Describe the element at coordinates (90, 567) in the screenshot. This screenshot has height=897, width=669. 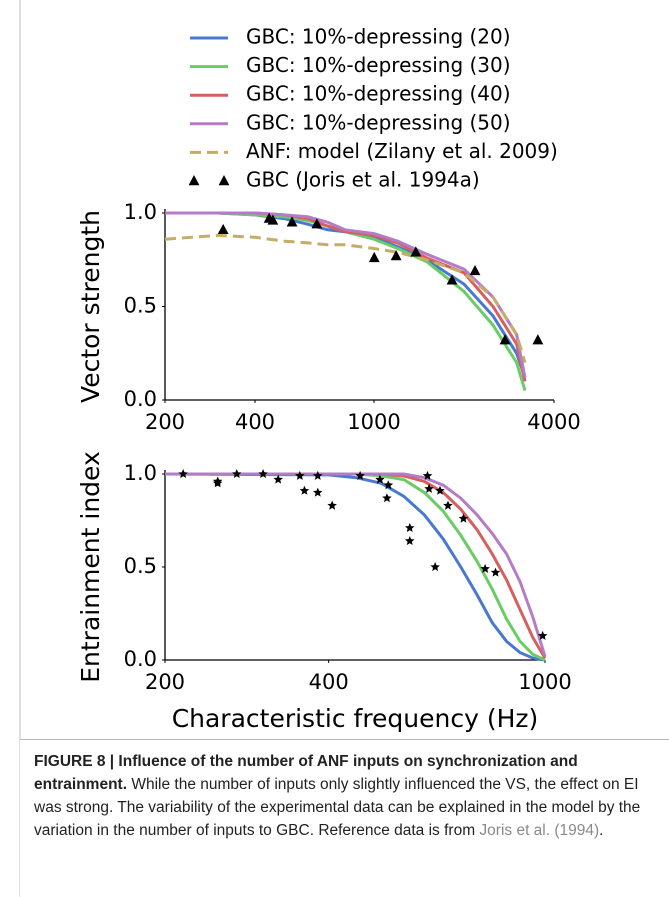
I see `y-axis-label: Entrainment index` at that location.